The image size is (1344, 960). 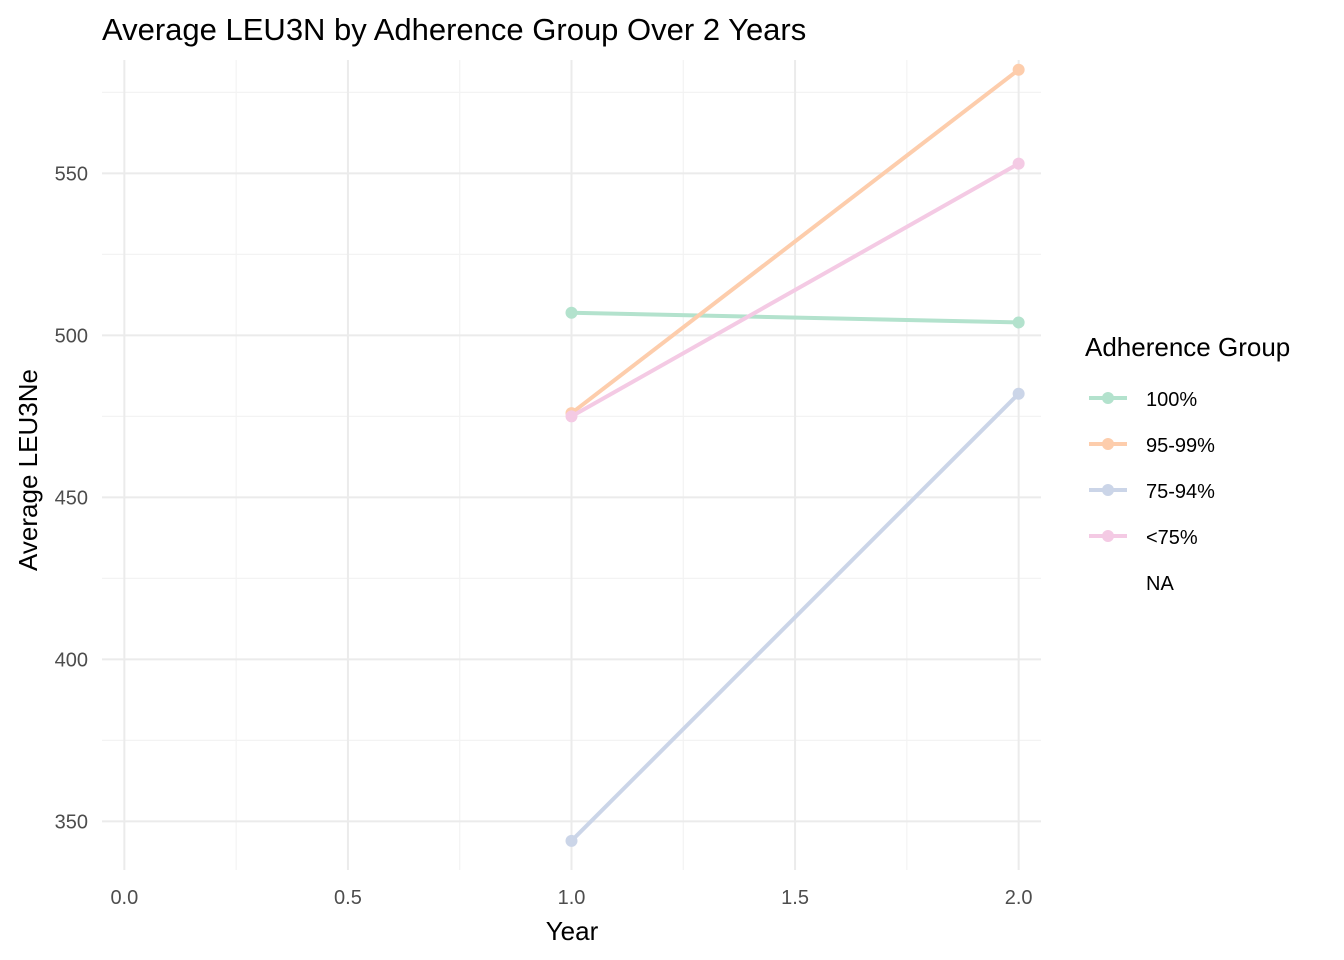 What do you see at coordinates (1172, 538) in the screenshot?
I see `legend-label: <75%` at bounding box center [1172, 538].